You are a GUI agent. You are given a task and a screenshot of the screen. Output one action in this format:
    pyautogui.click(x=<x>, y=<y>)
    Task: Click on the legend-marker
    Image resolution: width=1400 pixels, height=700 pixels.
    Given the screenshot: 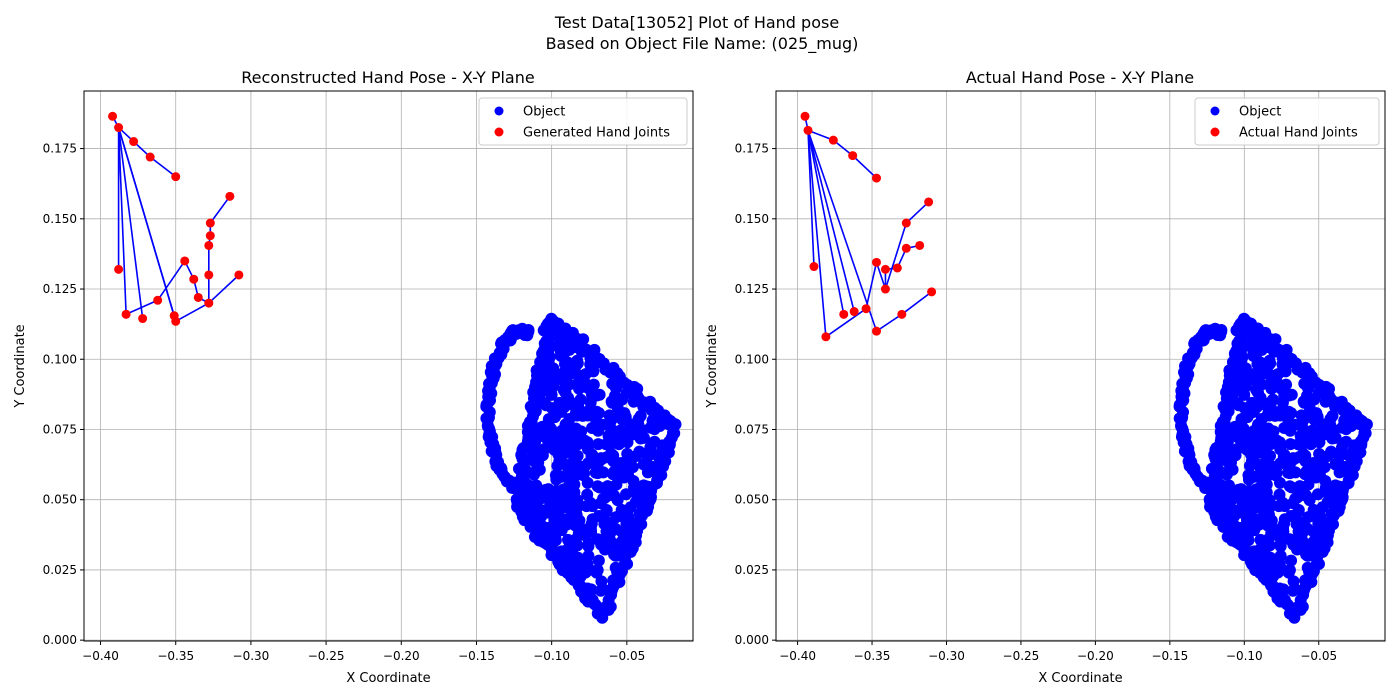 What is the action you would take?
    pyautogui.click(x=1215, y=132)
    